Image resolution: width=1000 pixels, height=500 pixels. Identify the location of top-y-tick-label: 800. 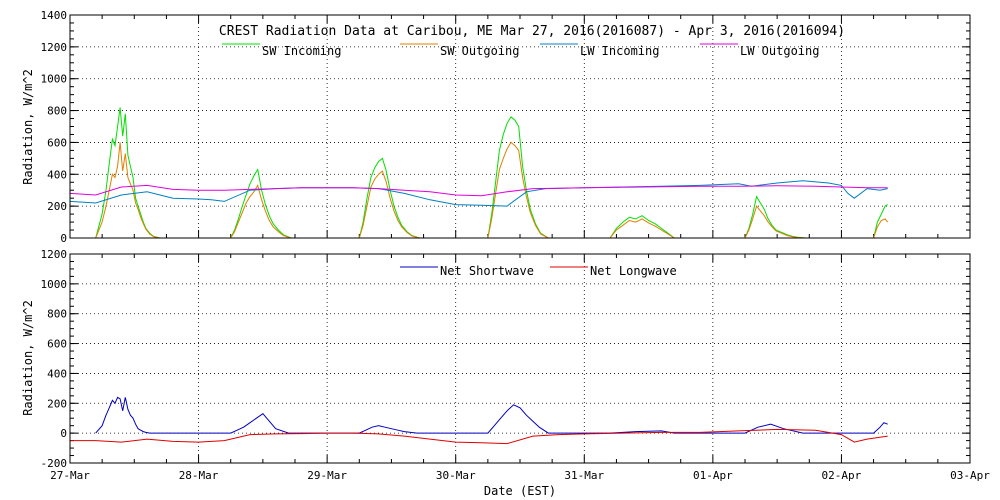
(57, 111).